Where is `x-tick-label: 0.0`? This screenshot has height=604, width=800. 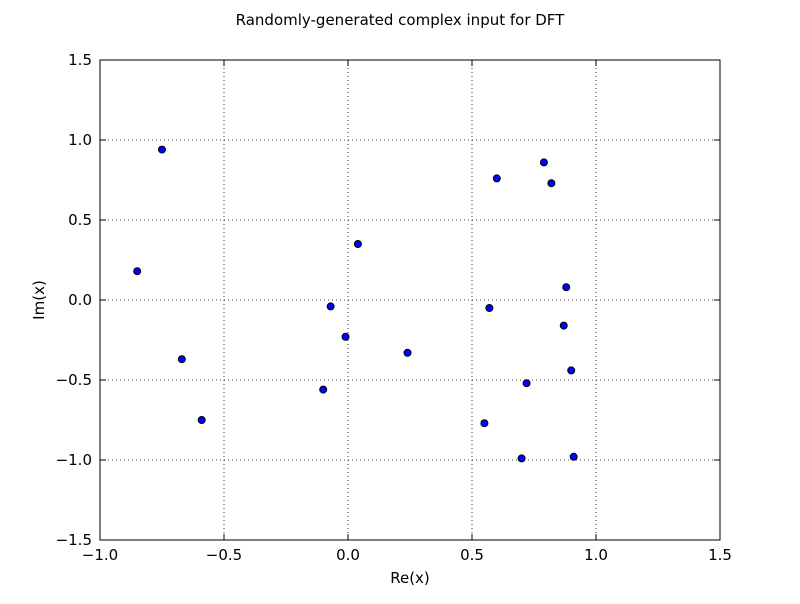 x-tick-label: 0.0 is located at coordinates (348, 555).